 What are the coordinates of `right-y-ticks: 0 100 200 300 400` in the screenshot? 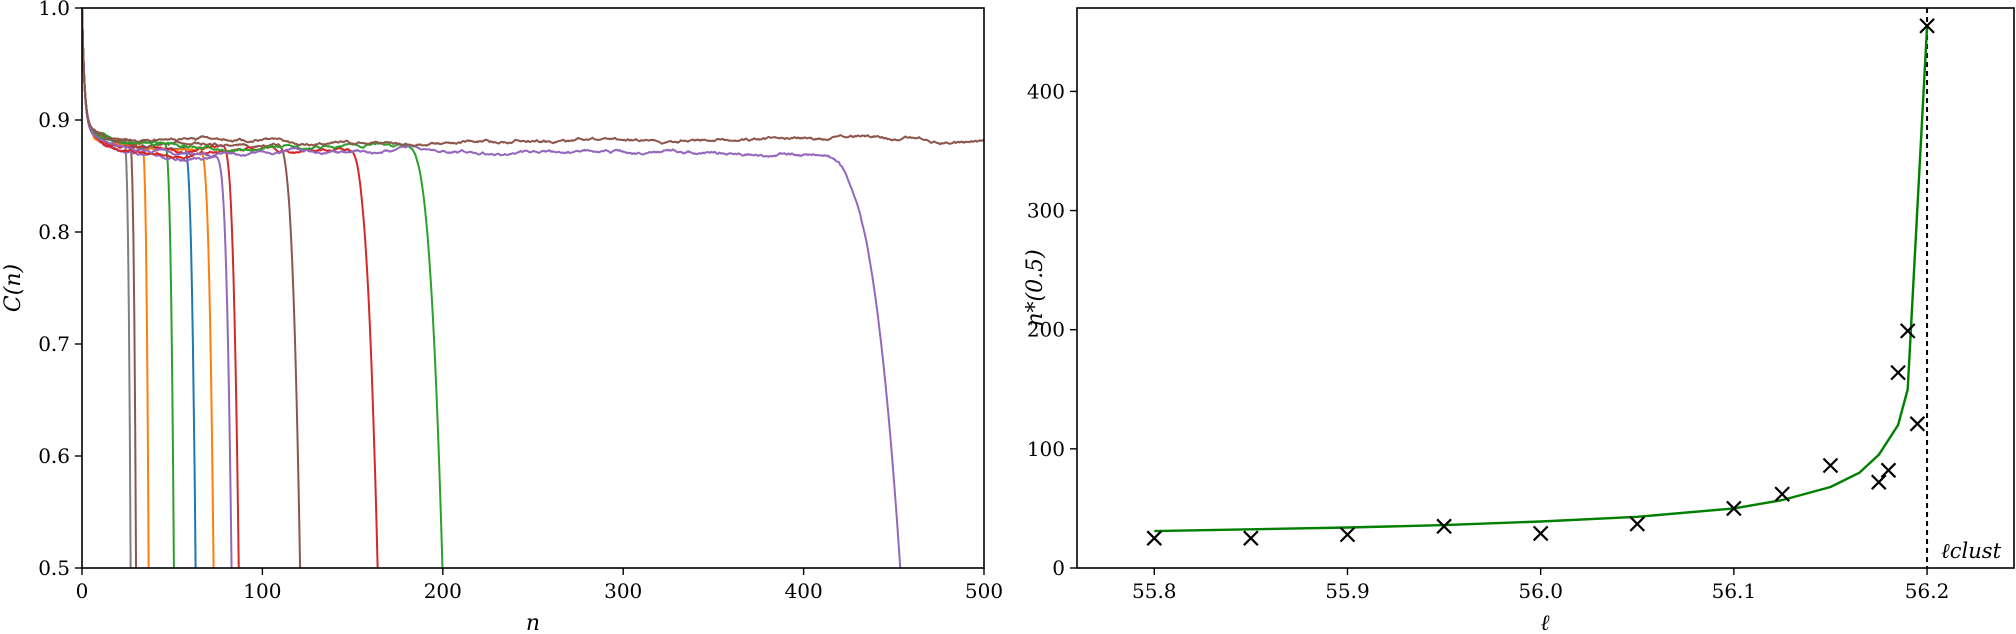 It's located at (1052, 329).